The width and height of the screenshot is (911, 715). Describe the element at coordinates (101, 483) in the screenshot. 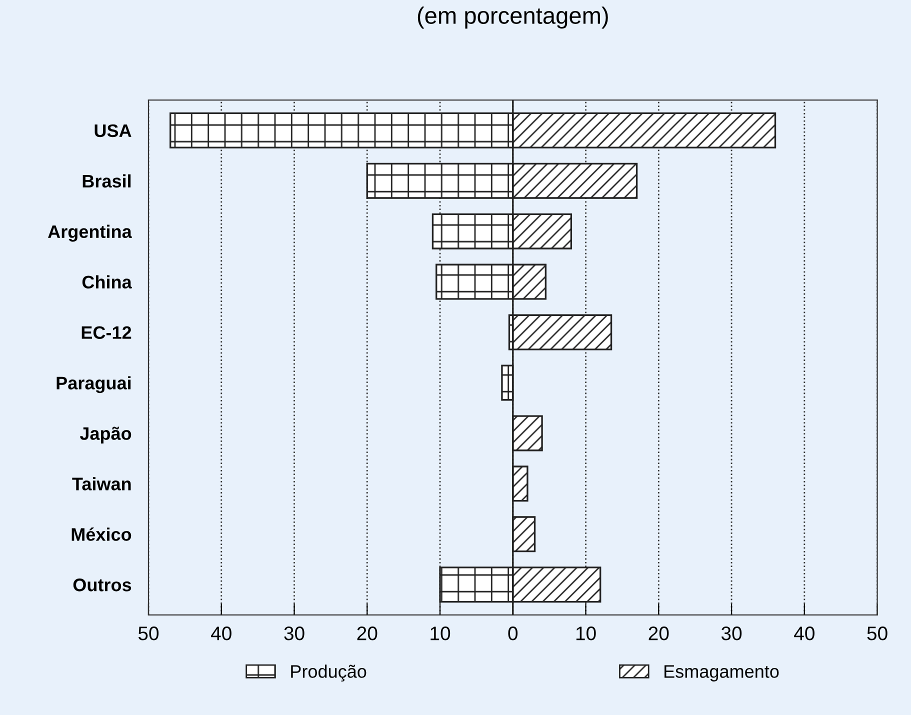

I see `y-tick-label: Taiwan` at that location.